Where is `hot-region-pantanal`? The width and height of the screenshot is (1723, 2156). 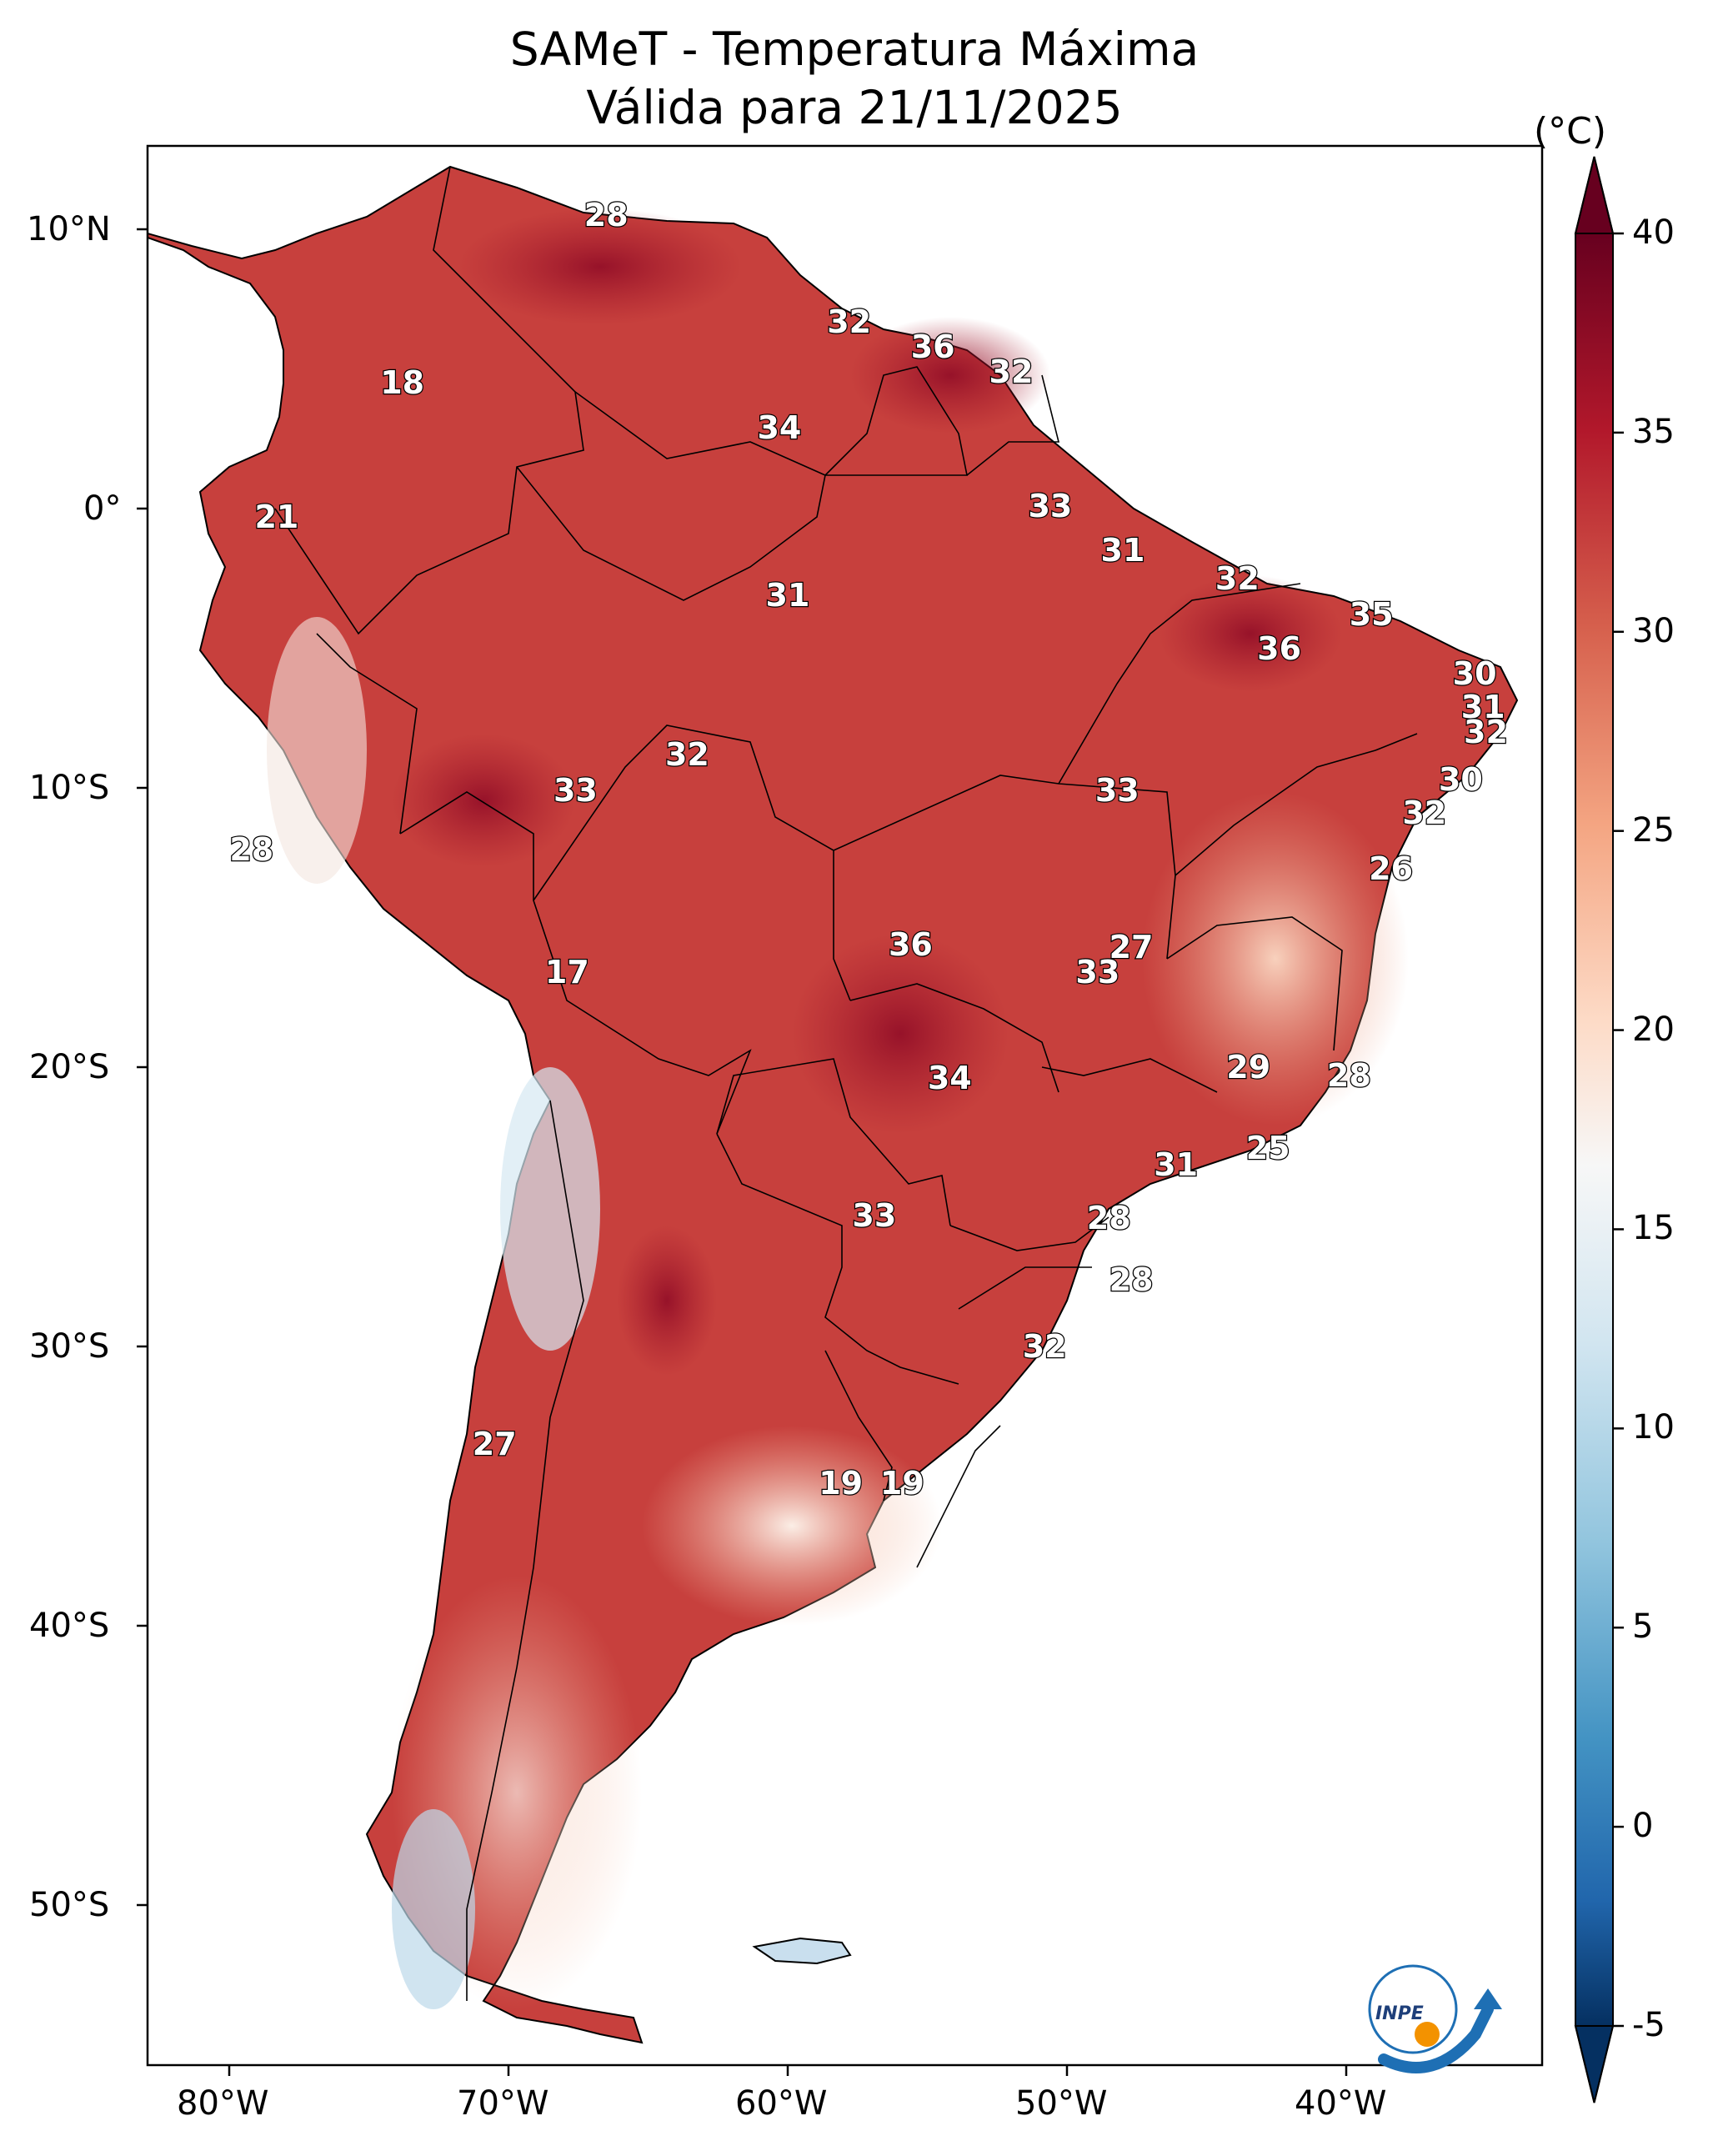
hot-region-pantanal is located at coordinates (901, 1034).